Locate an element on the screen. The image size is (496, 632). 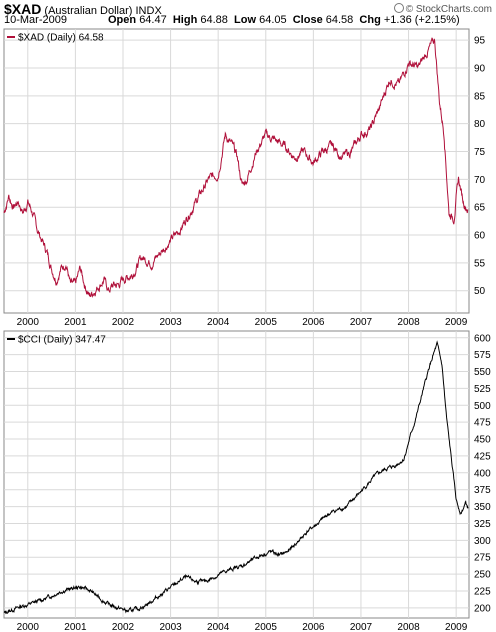
y-tick-label: 550 is located at coordinates (482, 372).